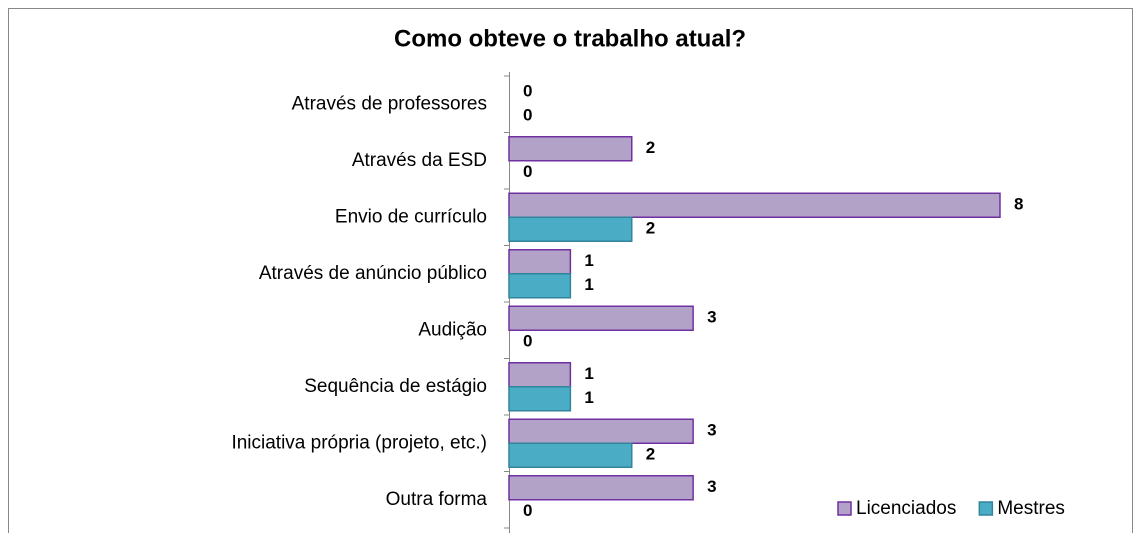 Image resolution: width=1135 pixels, height=533 pixels. I want to click on category-label: Através de professores, so click(389, 103).